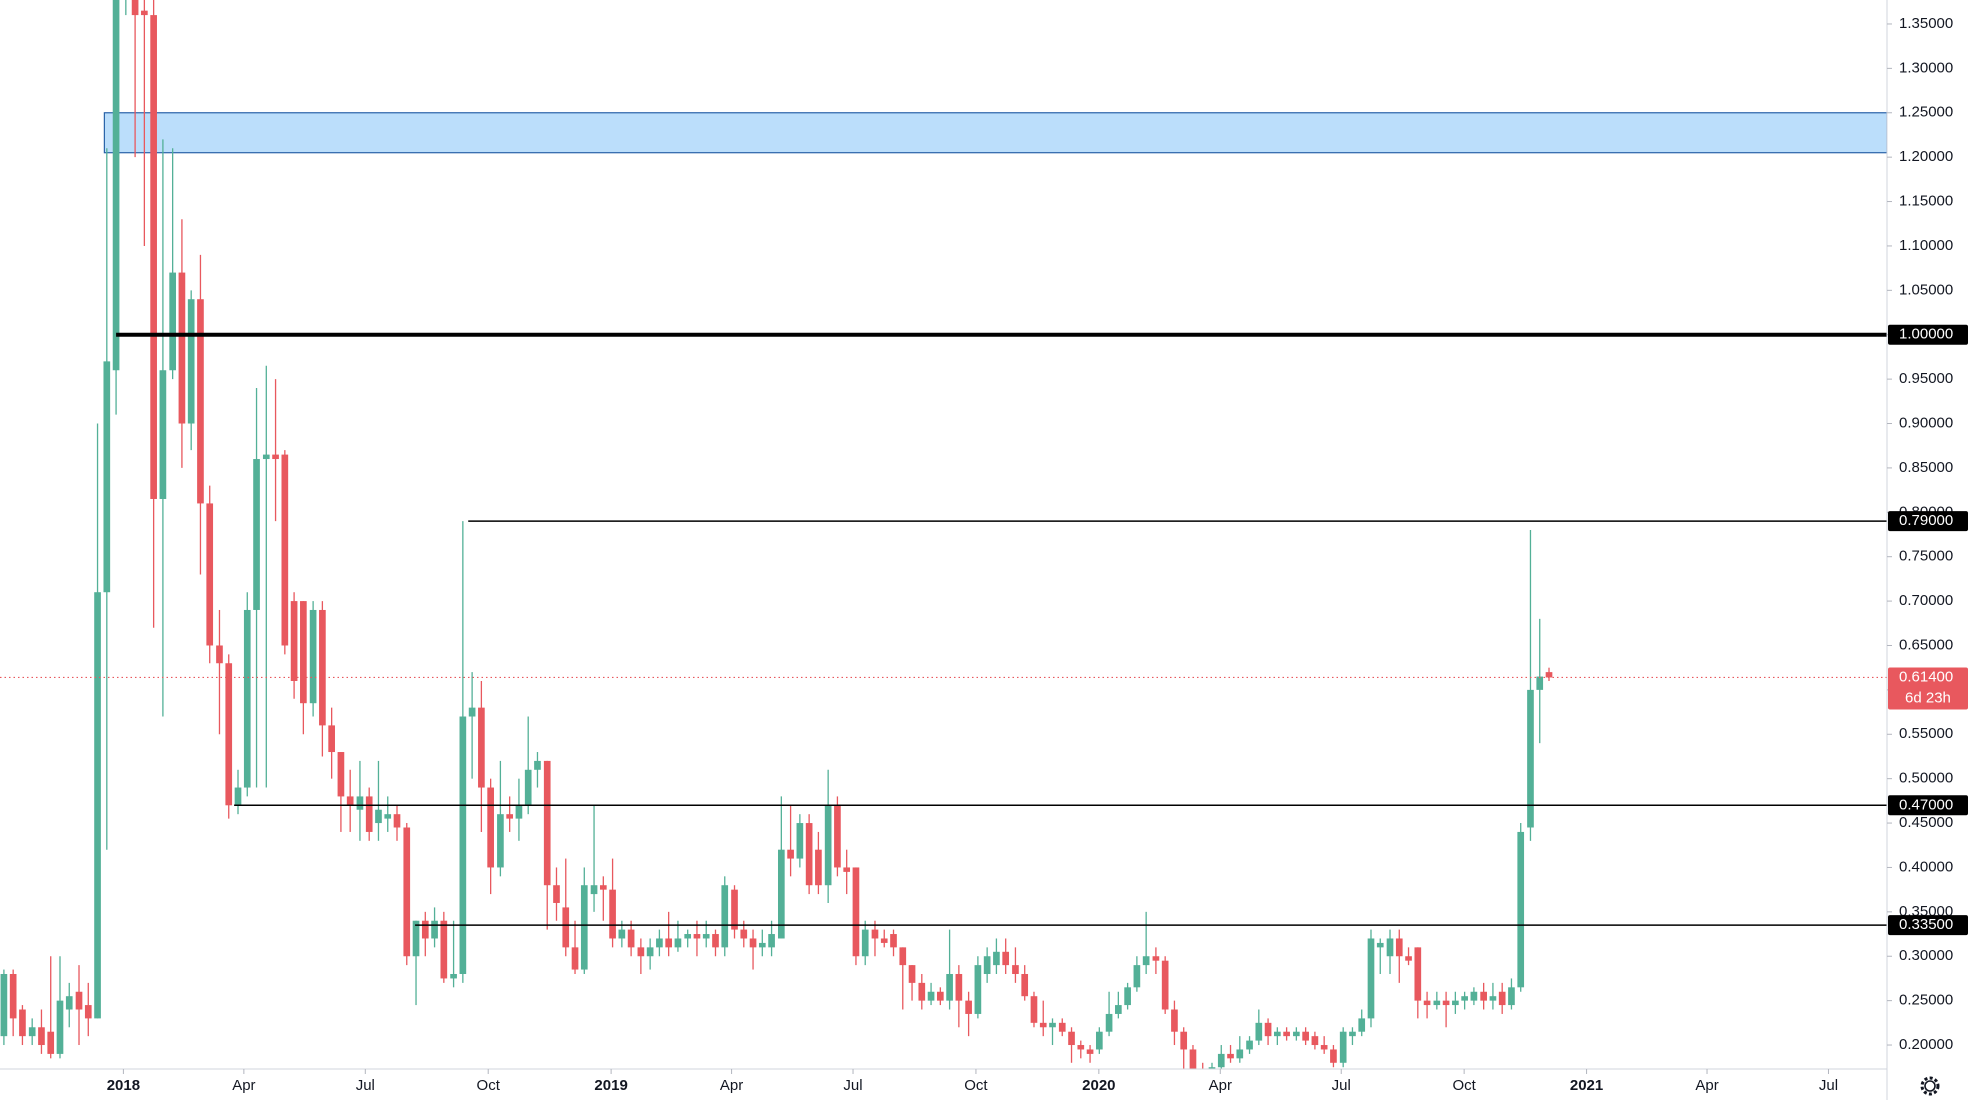  What do you see at coordinates (1220, 1085) in the screenshot?
I see `x-tick-label: Apr` at bounding box center [1220, 1085].